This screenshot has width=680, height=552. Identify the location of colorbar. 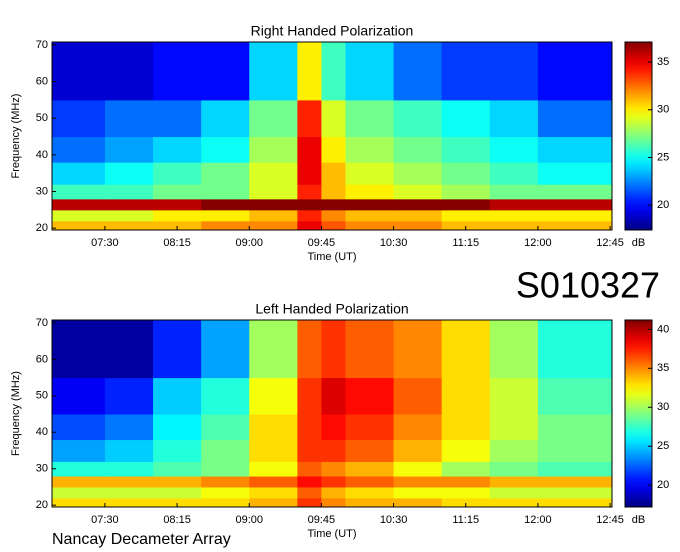
(638, 413).